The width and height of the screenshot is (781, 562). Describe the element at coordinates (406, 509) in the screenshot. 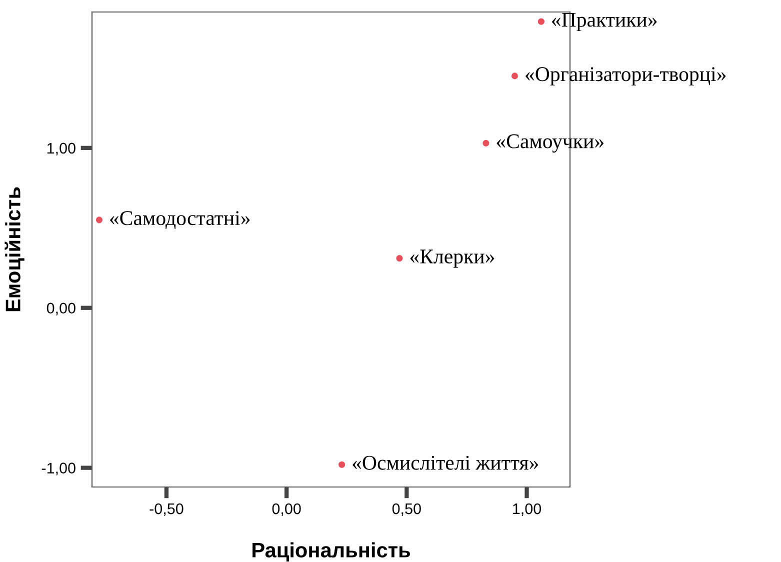

I see `x-tick-label: 0,50` at that location.